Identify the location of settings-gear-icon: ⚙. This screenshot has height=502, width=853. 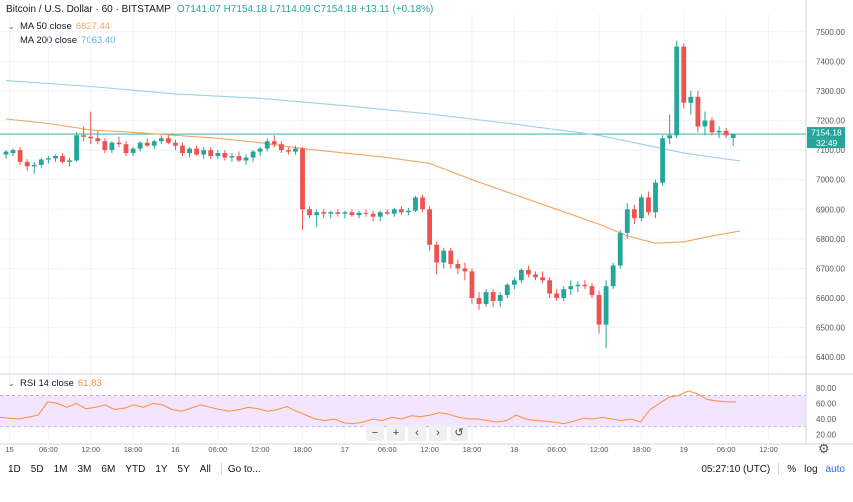
(824, 448).